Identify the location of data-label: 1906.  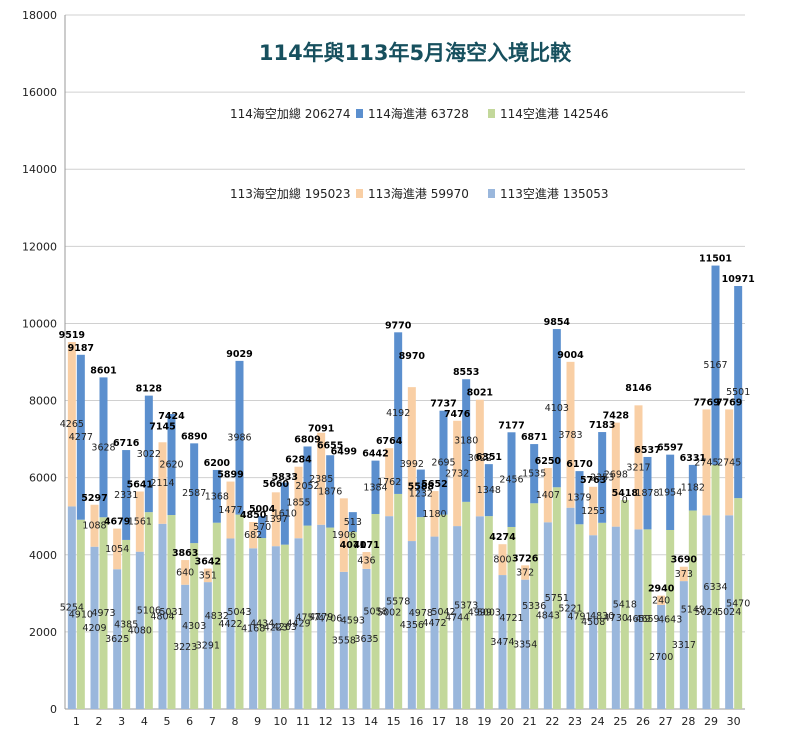
(344, 535).